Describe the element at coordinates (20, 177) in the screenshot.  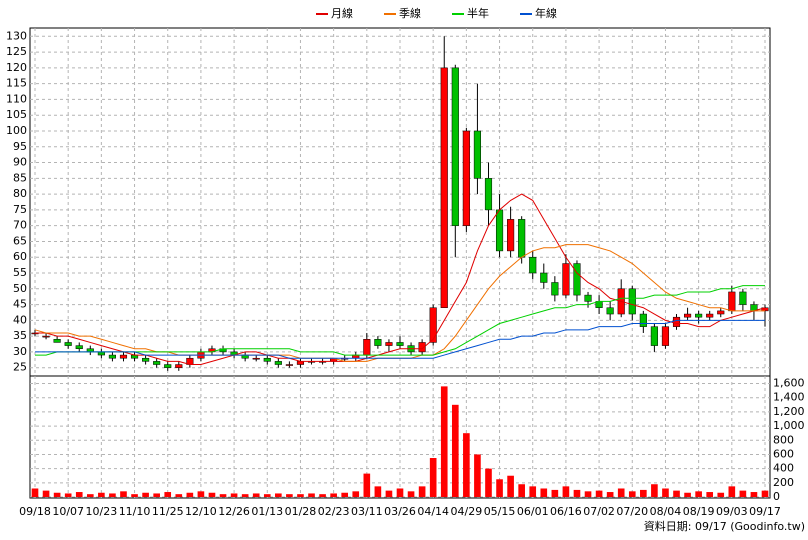
I see `y-tick-label: 85` at that location.